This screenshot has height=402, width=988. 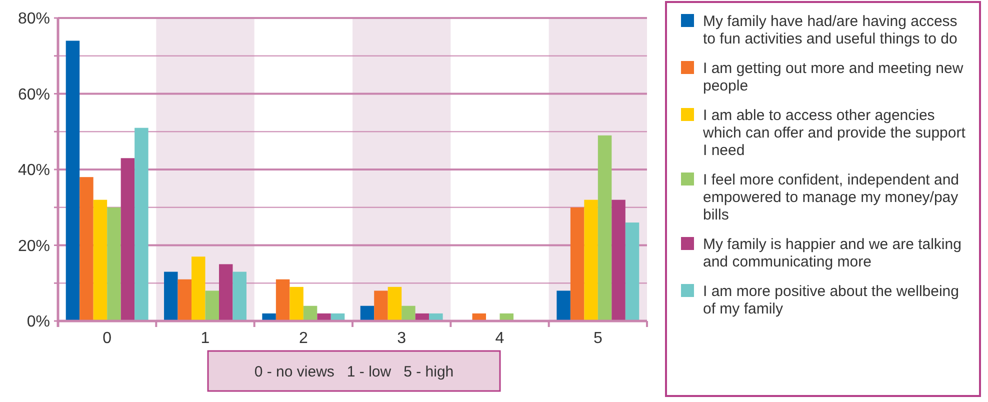 I want to click on x-tick-label: 4, so click(x=499, y=338).